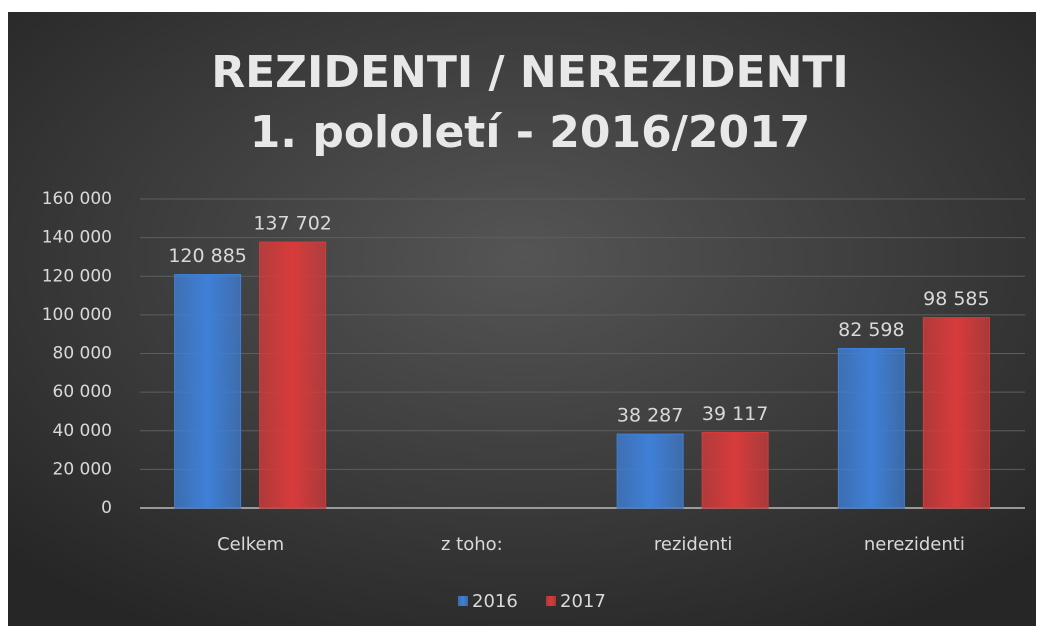 The image size is (1044, 632). Describe the element at coordinates (735, 414) in the screenshot. I see `value-label: 39 117` at that location.